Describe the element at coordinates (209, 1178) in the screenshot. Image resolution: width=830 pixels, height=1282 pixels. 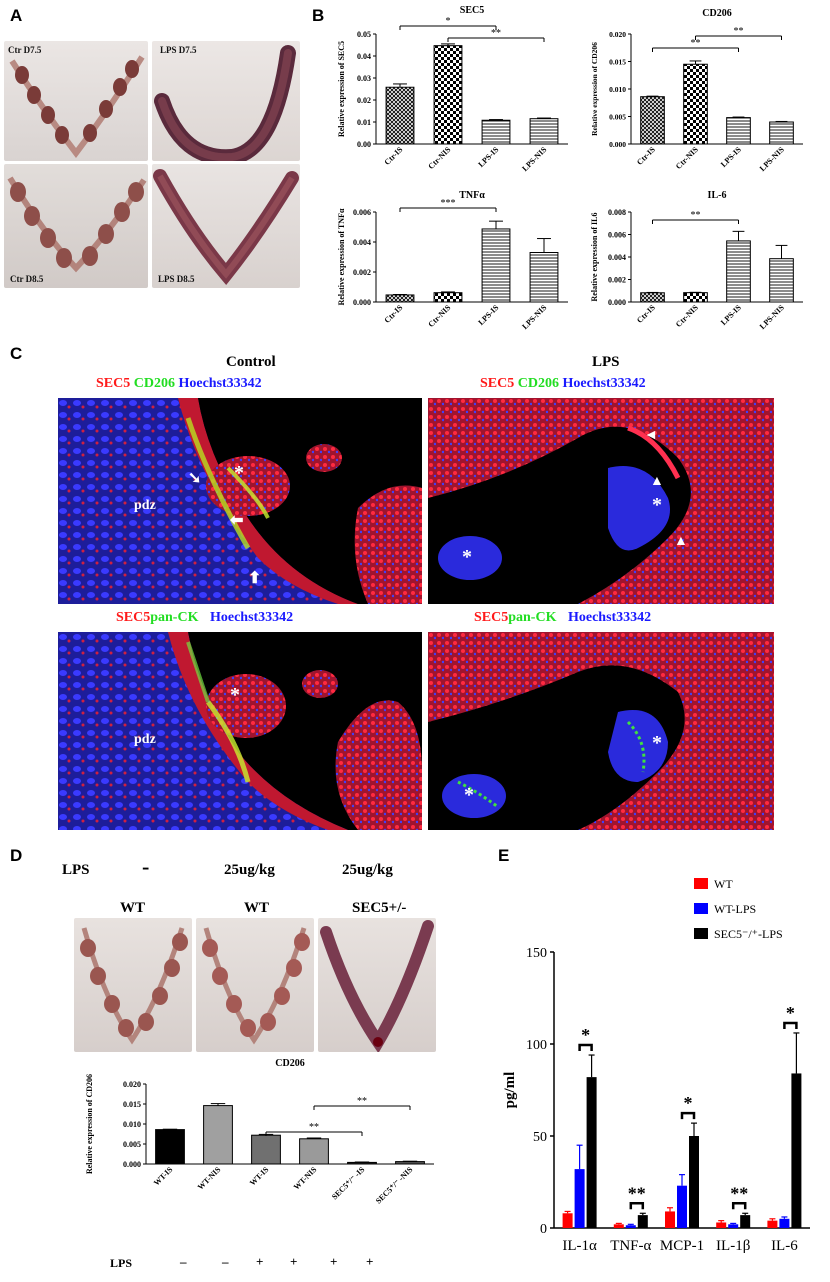
I see `x-tick-label: WT-NIS` at that location.